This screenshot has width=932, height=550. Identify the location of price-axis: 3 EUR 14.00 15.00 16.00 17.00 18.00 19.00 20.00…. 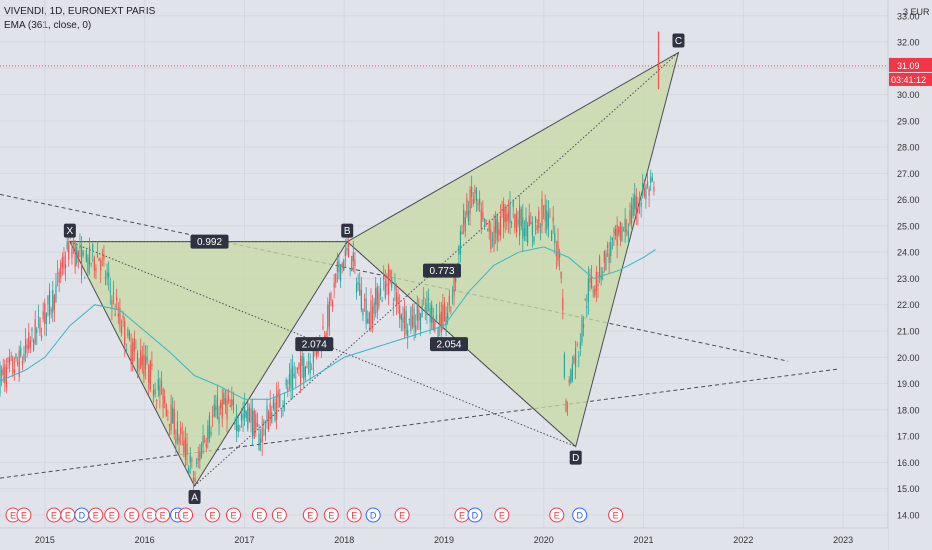
(909, 275).